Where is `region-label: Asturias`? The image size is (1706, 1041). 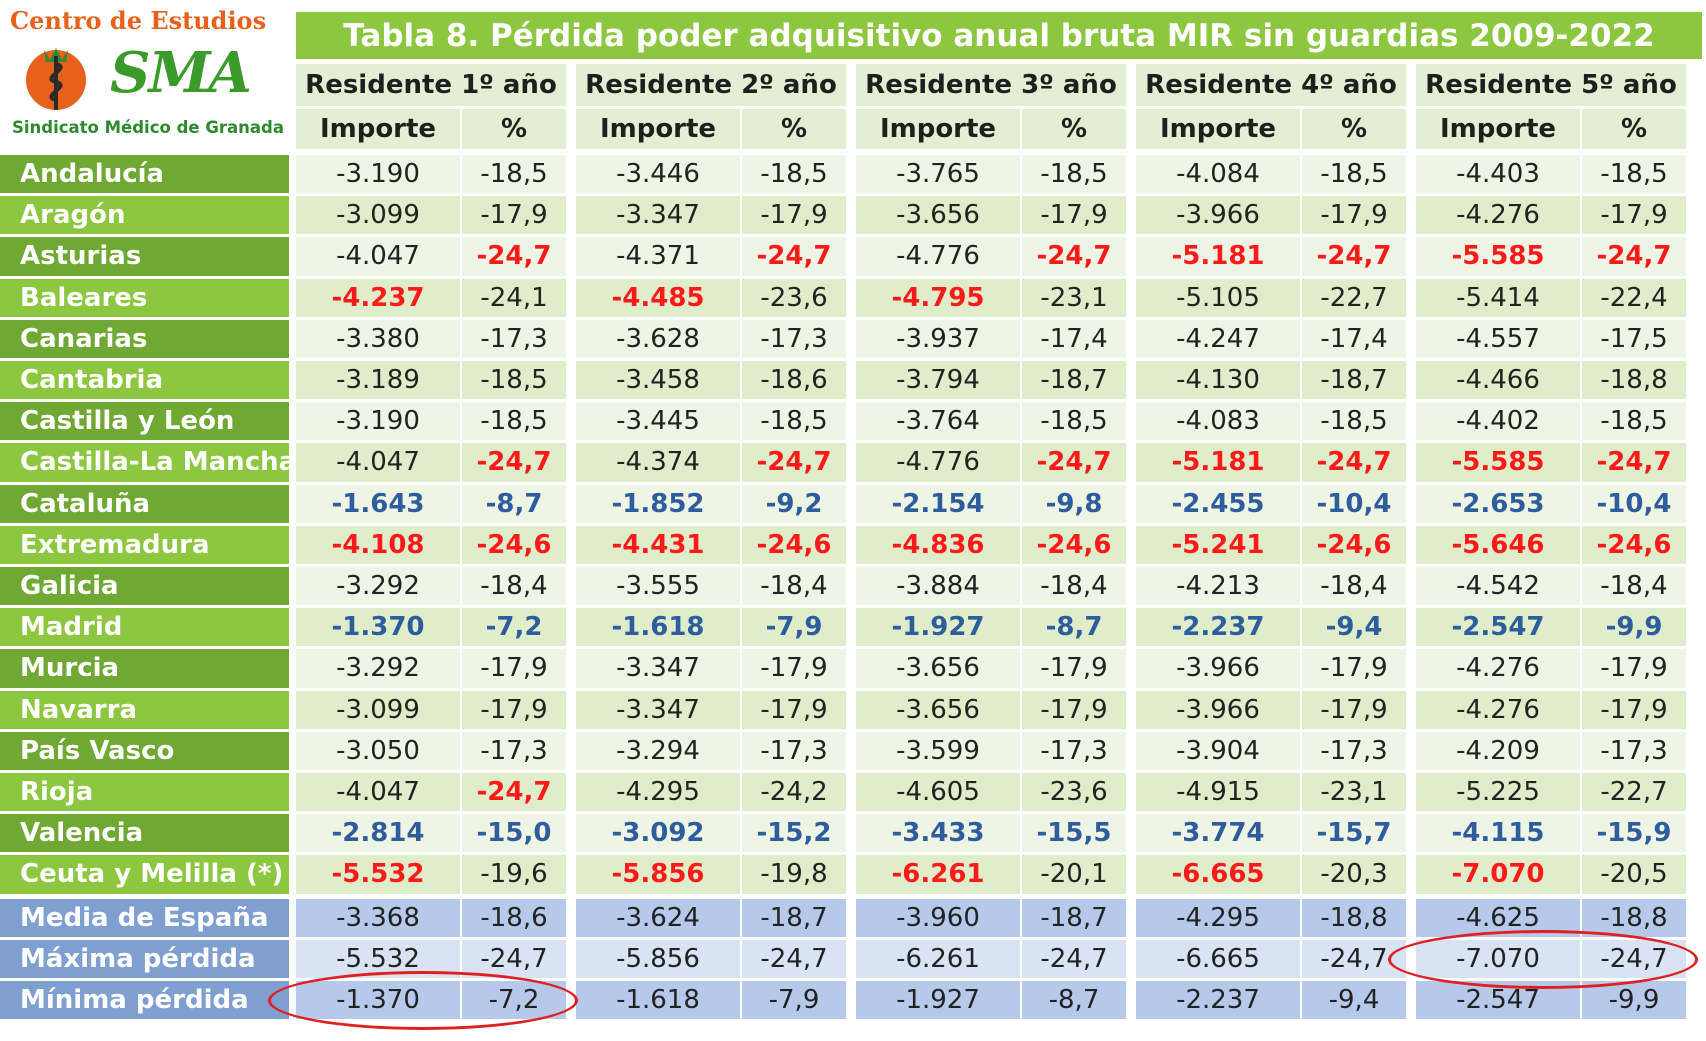
region-label: Asturias is located at coordinates (144, 256).